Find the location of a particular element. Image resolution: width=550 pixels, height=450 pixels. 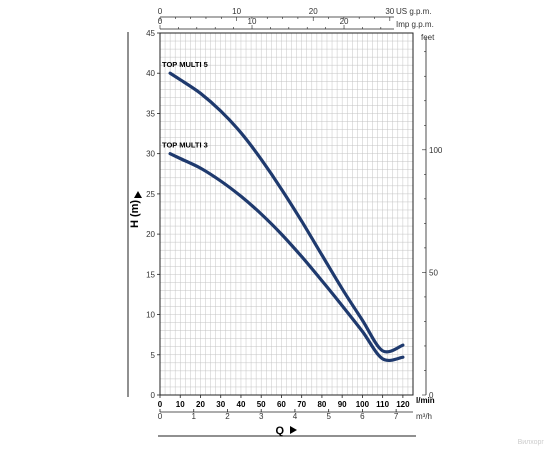

y-tick-label: 20 is located at coordinates (150, 234).